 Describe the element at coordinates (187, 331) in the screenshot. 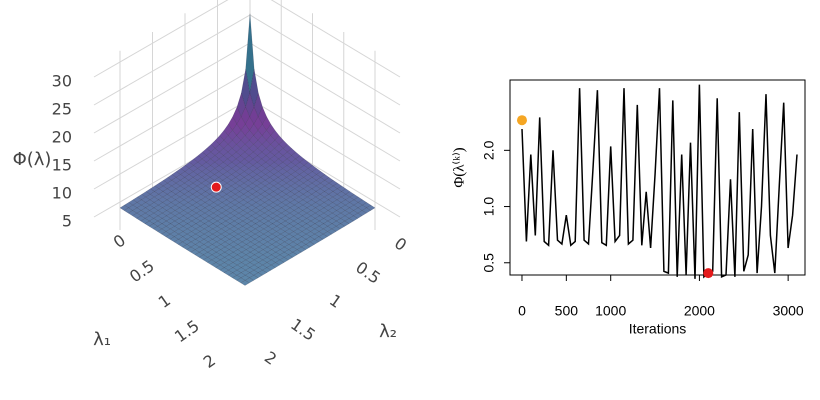

I see `x-tick-label: 1.5` at that location.